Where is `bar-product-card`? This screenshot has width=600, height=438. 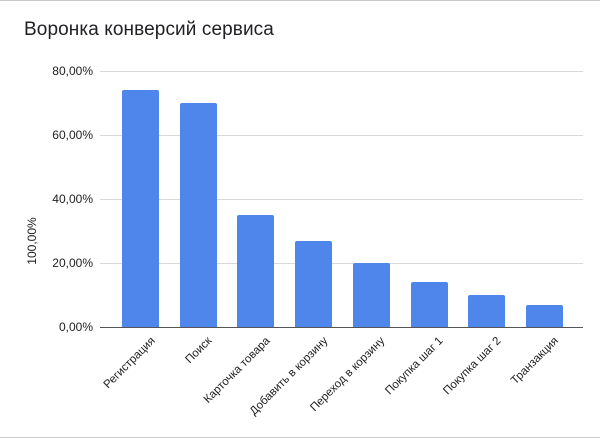
bar-product-card is located at coordinates (256, 271).